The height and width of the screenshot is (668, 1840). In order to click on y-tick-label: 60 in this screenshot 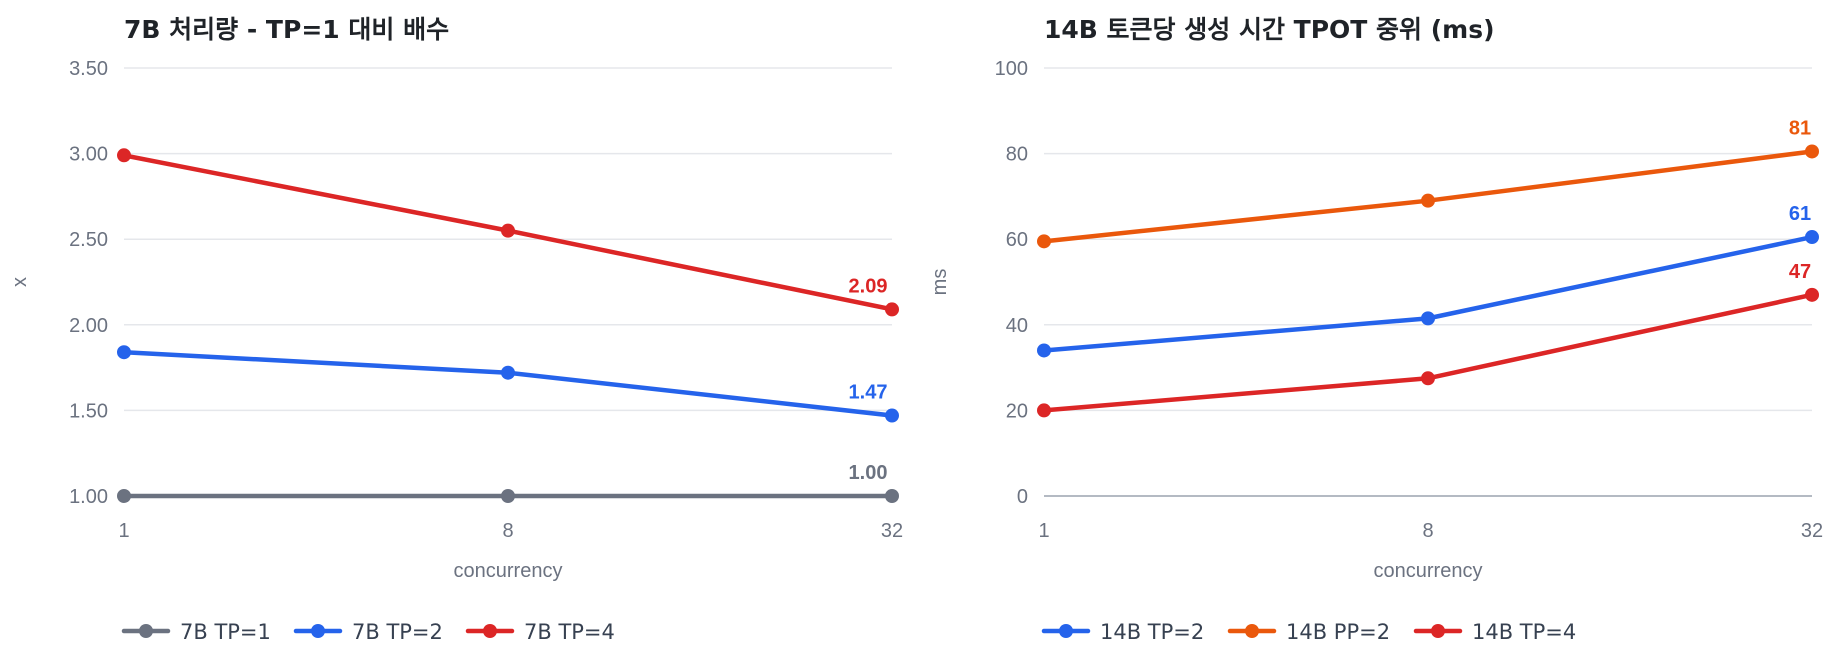, I will do `click(1017, 240)`.